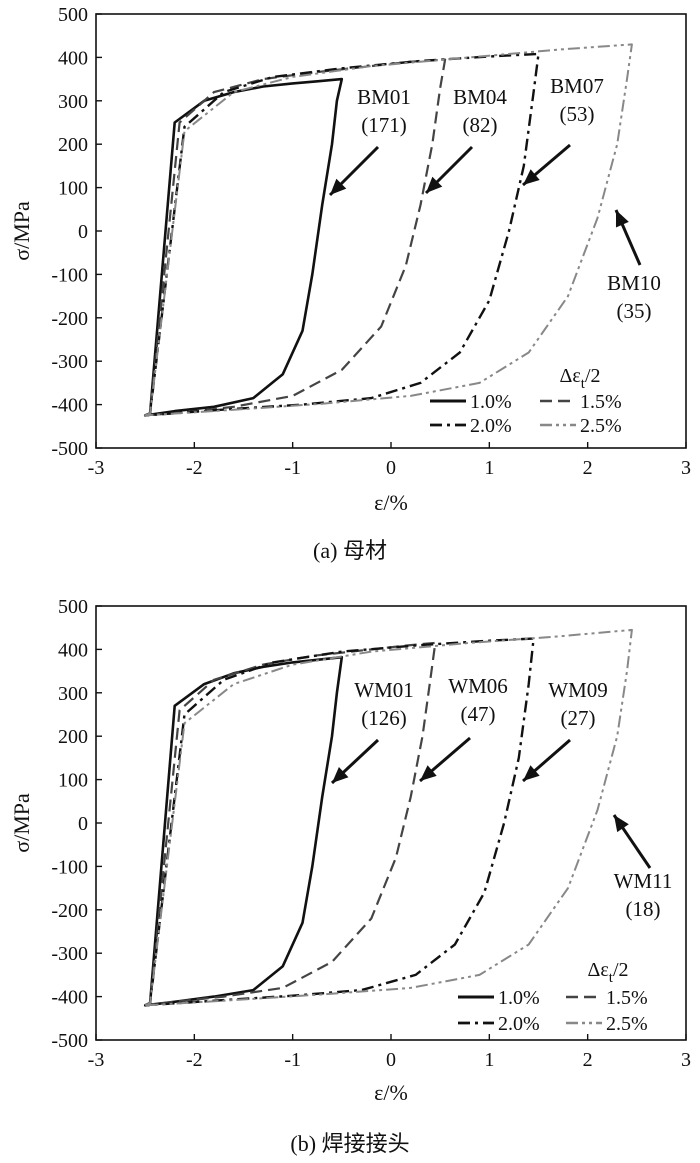 The height and width of the screenshot is (1163, 700). Describe the element at coordinates (384, 690) in the screenshot. I see `annotation-label: WM01` at that location.